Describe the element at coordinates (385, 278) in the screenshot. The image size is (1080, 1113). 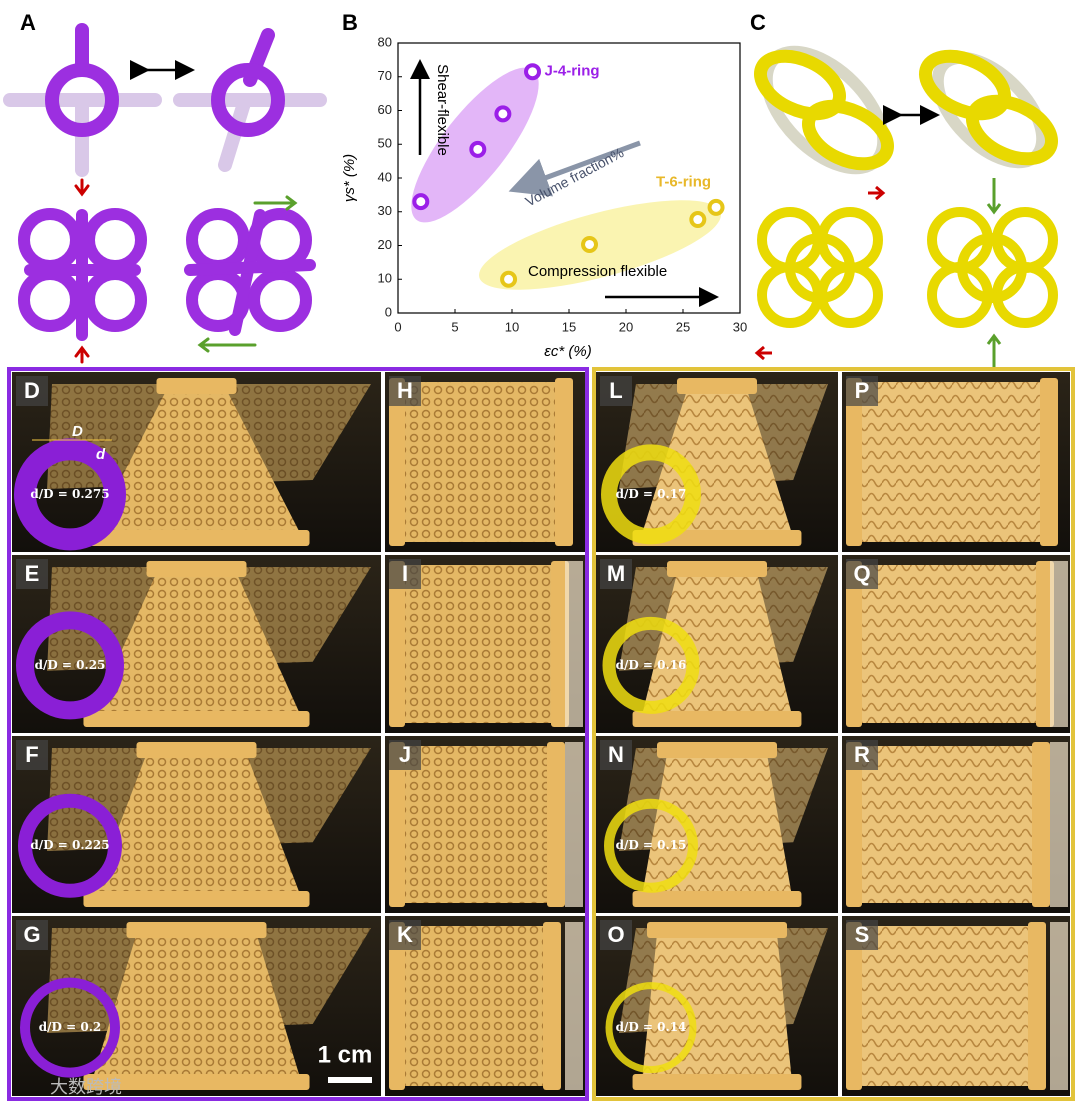
I see `y-tick-label: 10` at that location.